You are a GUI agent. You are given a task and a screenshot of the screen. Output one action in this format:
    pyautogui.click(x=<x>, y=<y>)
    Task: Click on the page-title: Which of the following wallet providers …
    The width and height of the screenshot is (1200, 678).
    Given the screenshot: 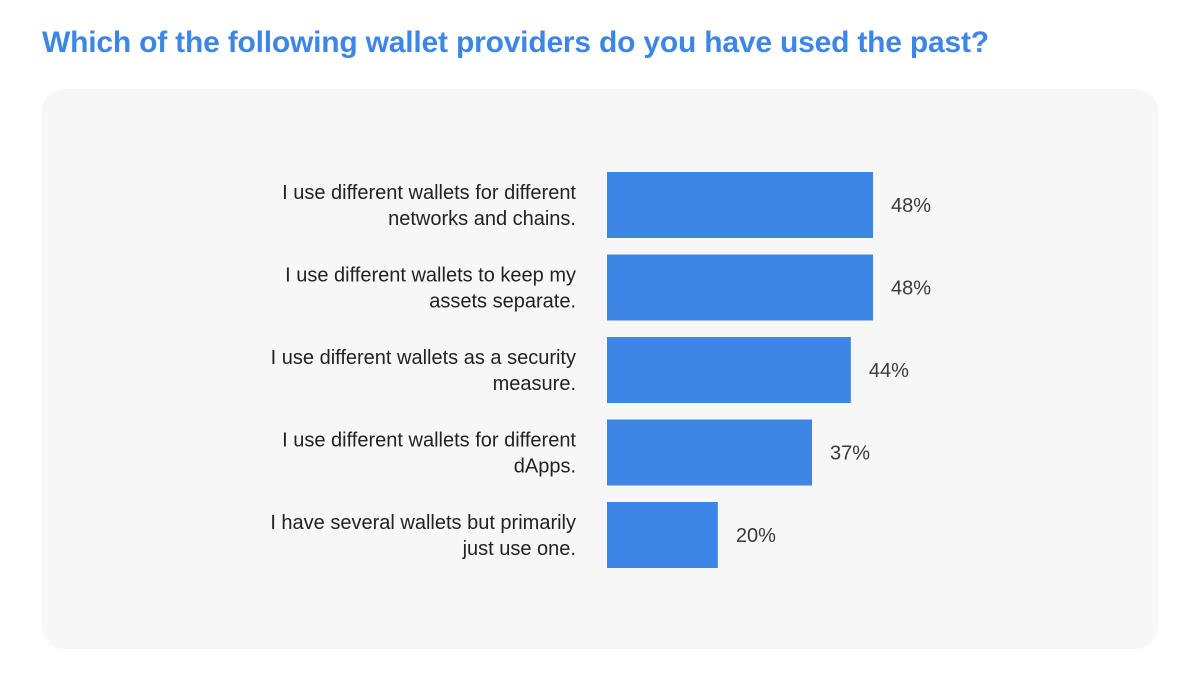 What is the action you would take?
    pyautogui.click(x=515, y=42)
    